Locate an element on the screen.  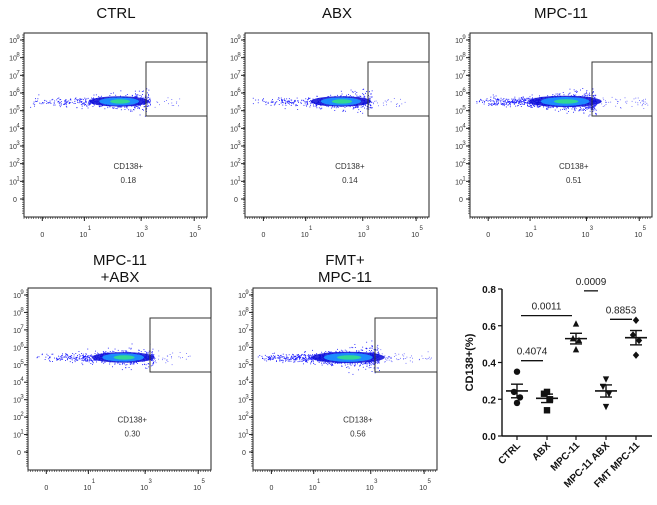
significance-bracket: 0.8853 is located at coordinates (621, 312).